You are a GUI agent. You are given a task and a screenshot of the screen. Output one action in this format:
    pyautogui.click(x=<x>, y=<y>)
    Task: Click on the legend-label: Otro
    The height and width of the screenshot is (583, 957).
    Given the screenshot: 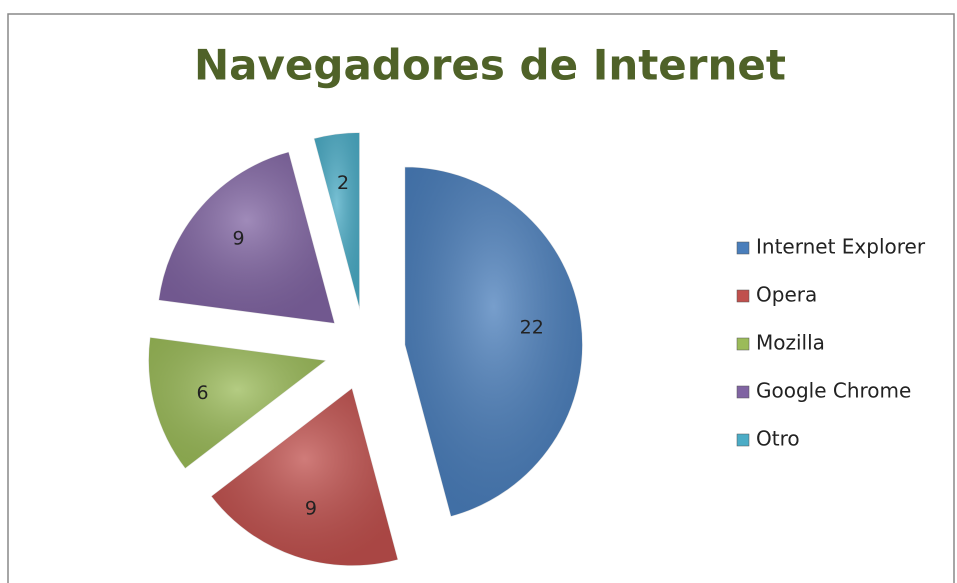 What is the action you would take?
    pyautogui.click(x=778, y=439)
    